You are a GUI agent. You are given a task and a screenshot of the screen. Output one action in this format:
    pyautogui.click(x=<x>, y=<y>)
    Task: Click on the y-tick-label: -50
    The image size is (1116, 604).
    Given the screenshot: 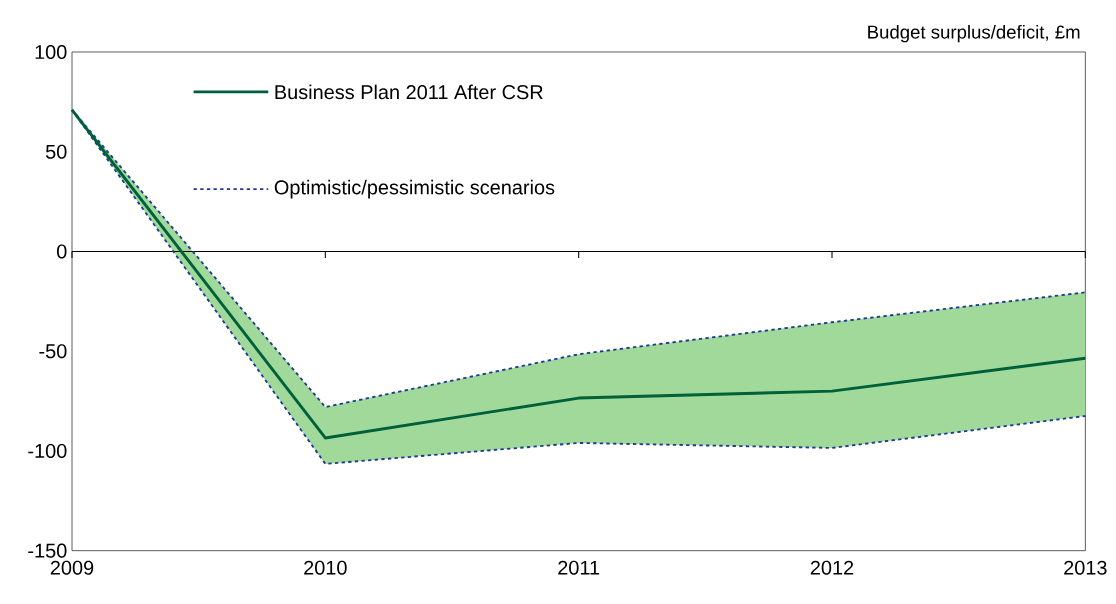 What is the action you would take?
    pyautogui.click(x=53, y=351)
    